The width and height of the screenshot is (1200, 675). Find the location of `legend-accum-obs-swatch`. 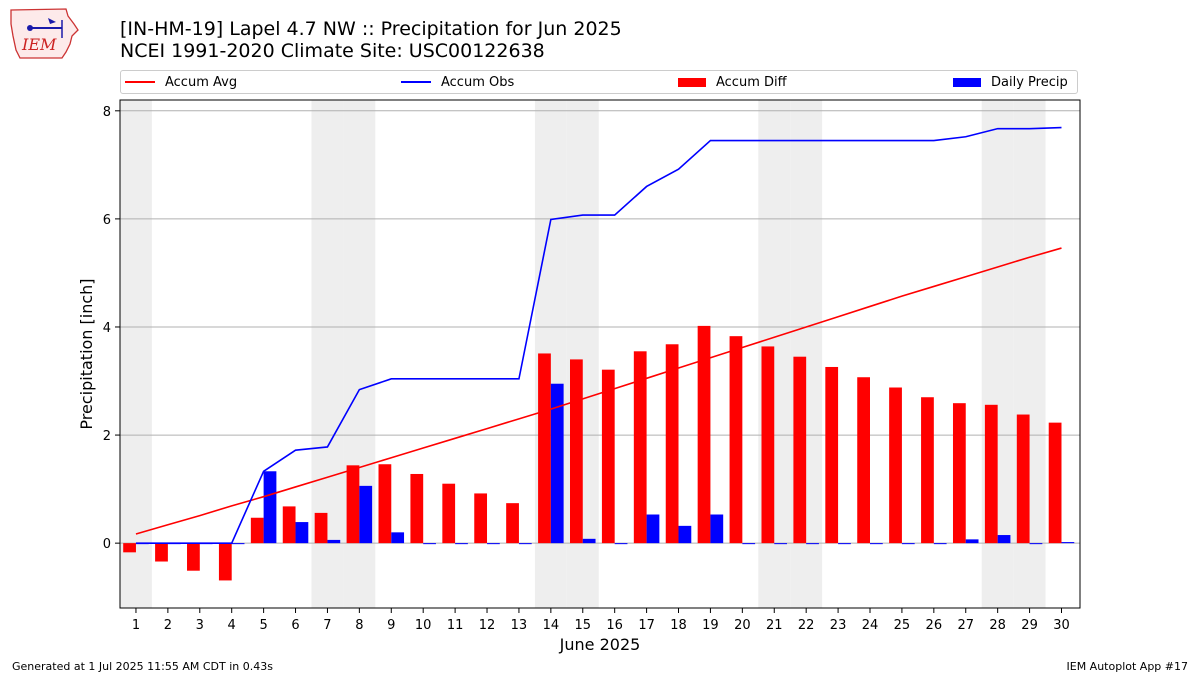

legend-accum-obs-swatch is located at coordinates (416, 82).